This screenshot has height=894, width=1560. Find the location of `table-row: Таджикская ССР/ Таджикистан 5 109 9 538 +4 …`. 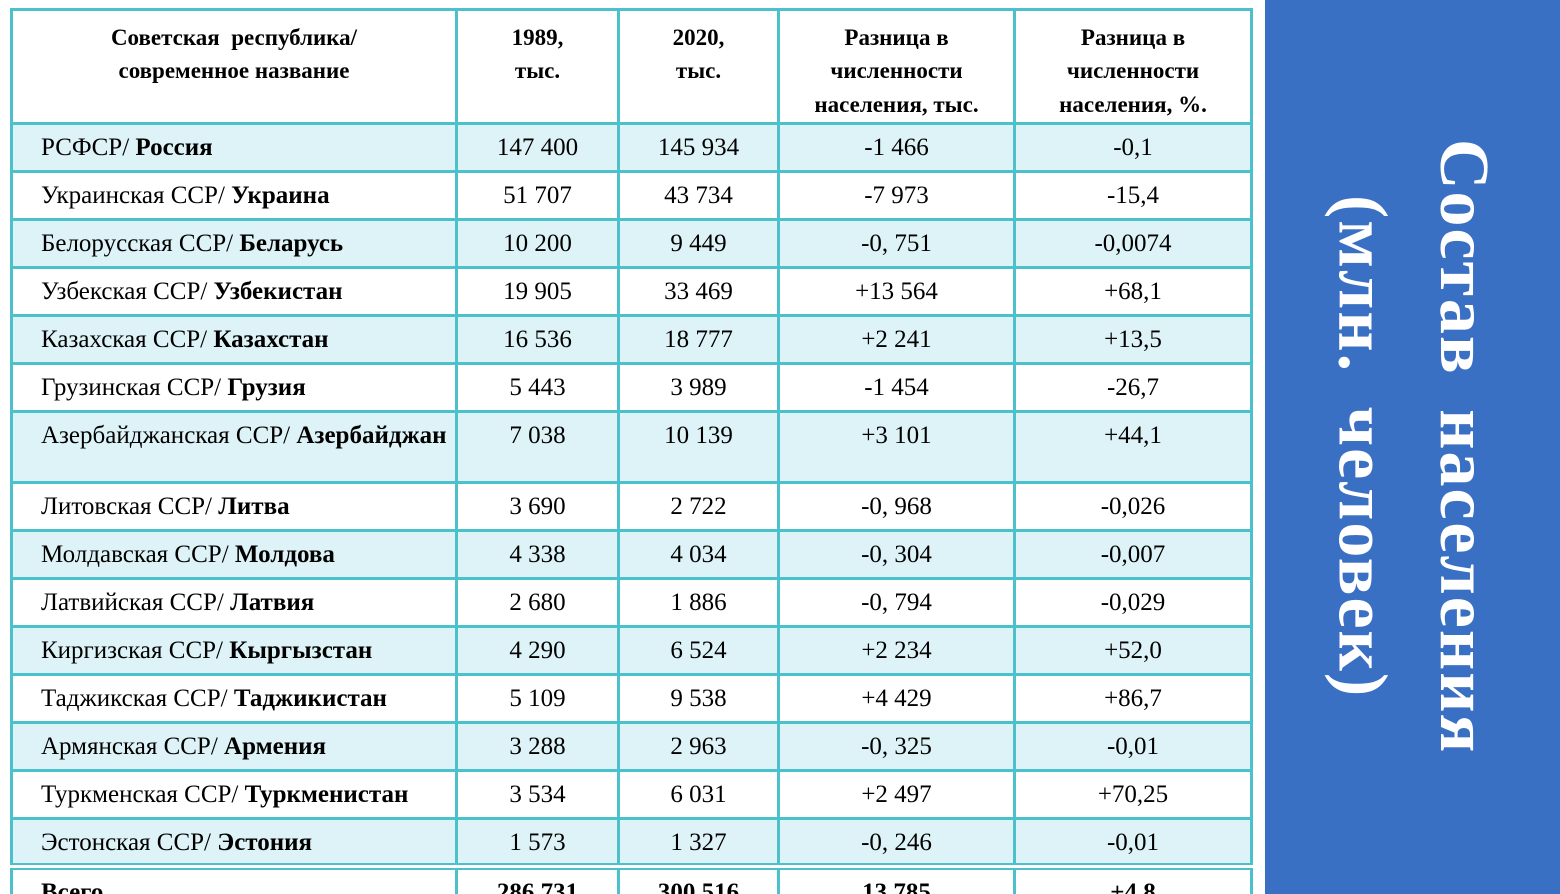

table-row: Таджикская ССР/ Таджикистан 5 109 9 538 +4 … is located at coordinates (631, 699).